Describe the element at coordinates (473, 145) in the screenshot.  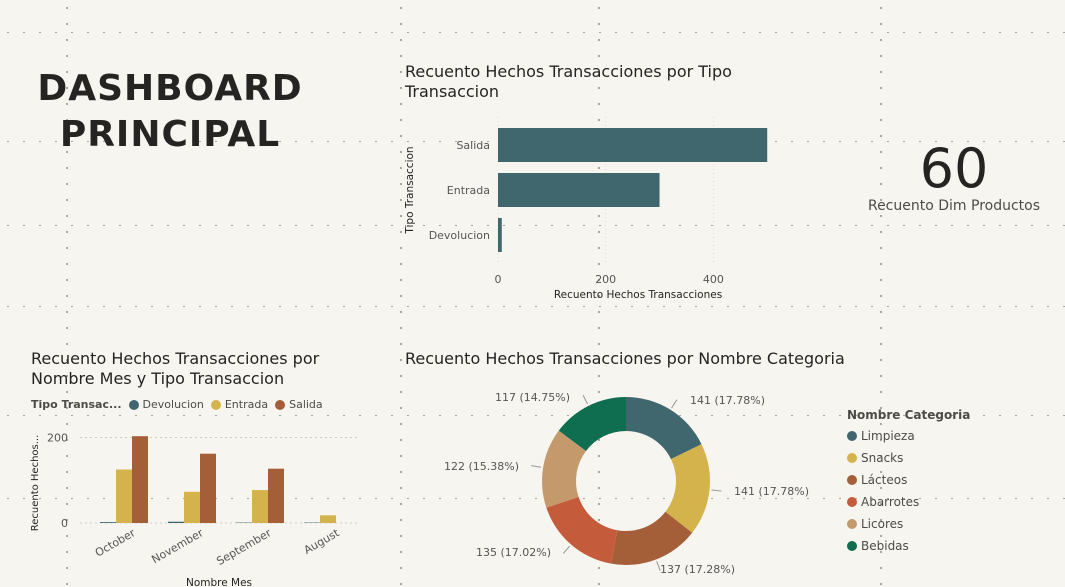
I see `y-tick-label: Salida` at that location.